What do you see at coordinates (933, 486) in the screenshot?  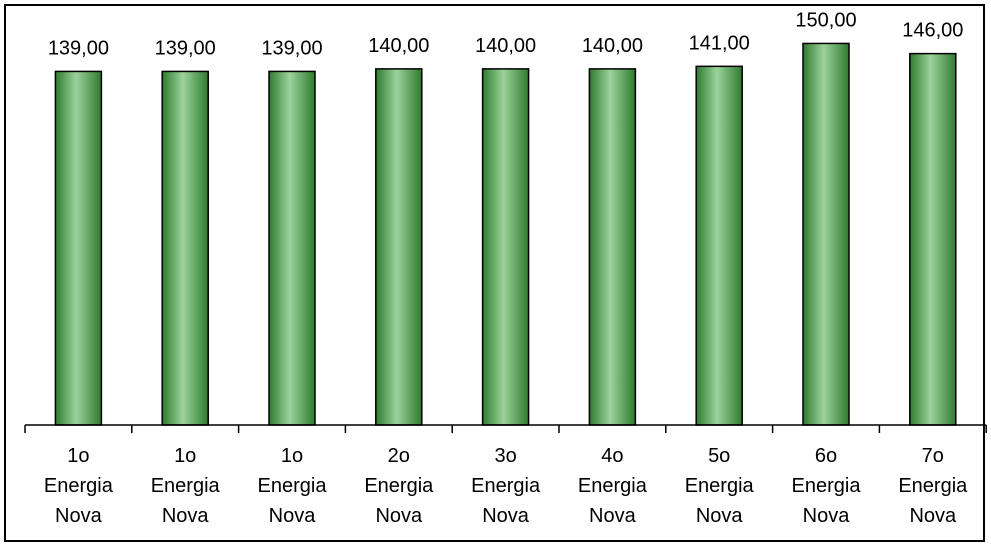 I see `x-tick-label: 7o Energia Nova` at bounding box center [933, 486].